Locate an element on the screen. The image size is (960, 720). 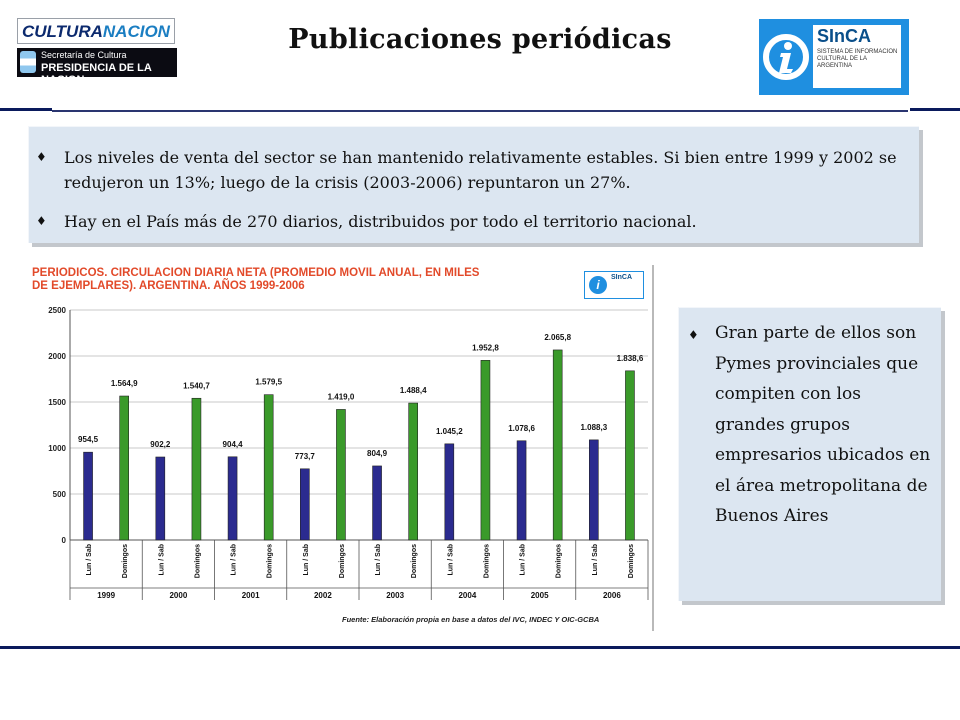
logo-line-2: PRESIDENCIA DE LA NACION is located at coordinates (96, 74).